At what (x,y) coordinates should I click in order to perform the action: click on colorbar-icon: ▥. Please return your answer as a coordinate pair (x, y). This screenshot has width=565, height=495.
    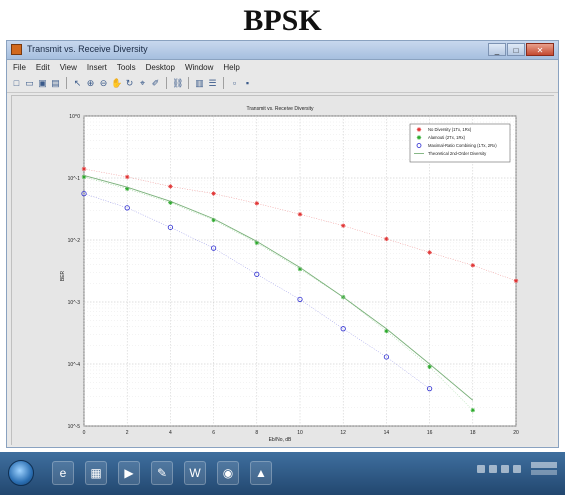
    Looking at the image, I should click on (199, 82).